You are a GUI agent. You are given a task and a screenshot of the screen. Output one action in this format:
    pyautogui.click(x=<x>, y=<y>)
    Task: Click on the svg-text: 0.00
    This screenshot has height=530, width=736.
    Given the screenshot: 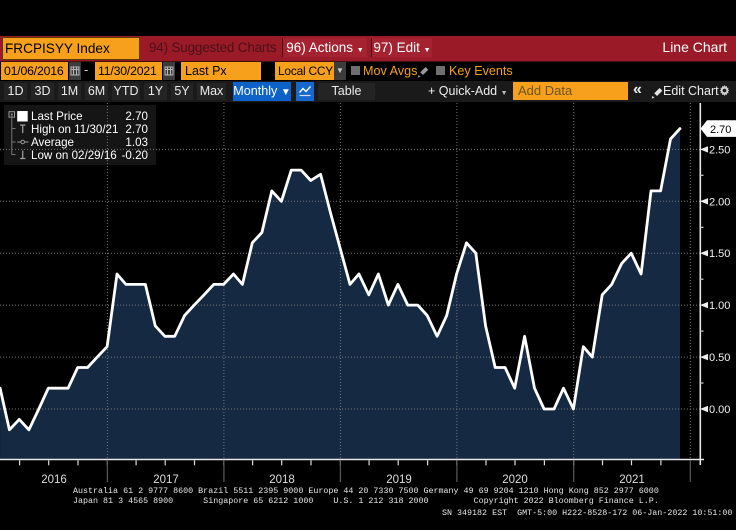 What is the action you would take?
    pyautogui.click(x=719, y=410)
    